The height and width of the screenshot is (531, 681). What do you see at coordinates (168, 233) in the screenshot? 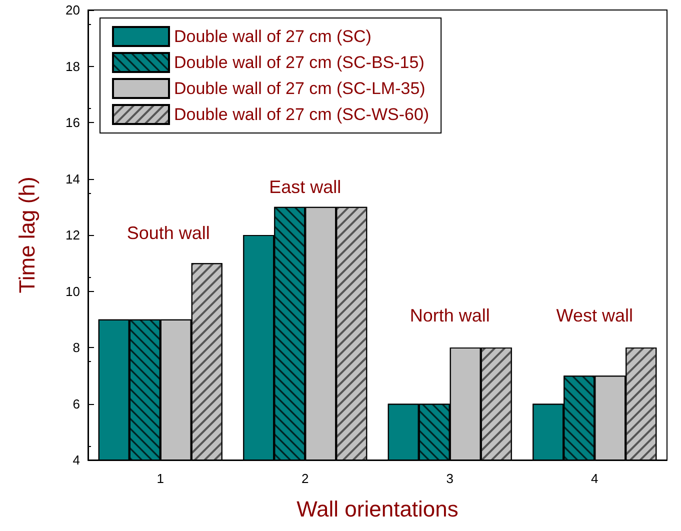
I see `annotation: South wall` at bounding box center [168, 233].